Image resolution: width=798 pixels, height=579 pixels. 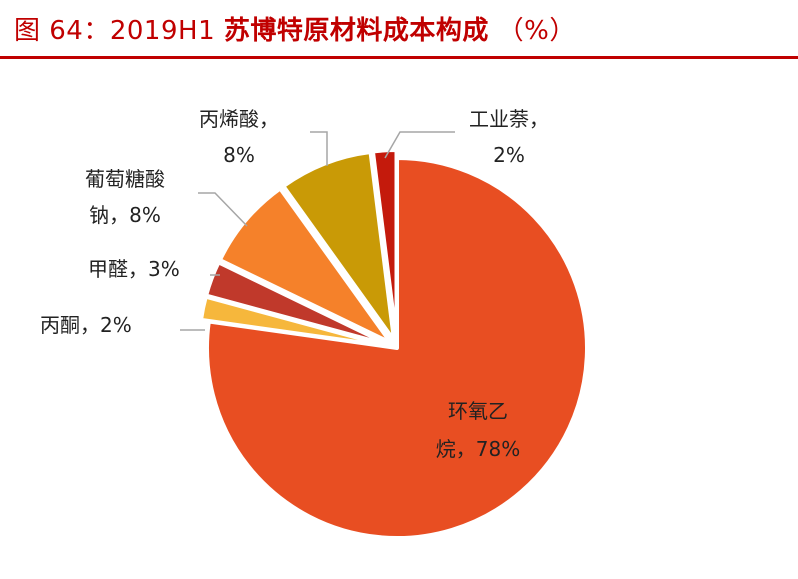 I want to click on slice-label-6-line2: 2%, so click(x=509, y=155).